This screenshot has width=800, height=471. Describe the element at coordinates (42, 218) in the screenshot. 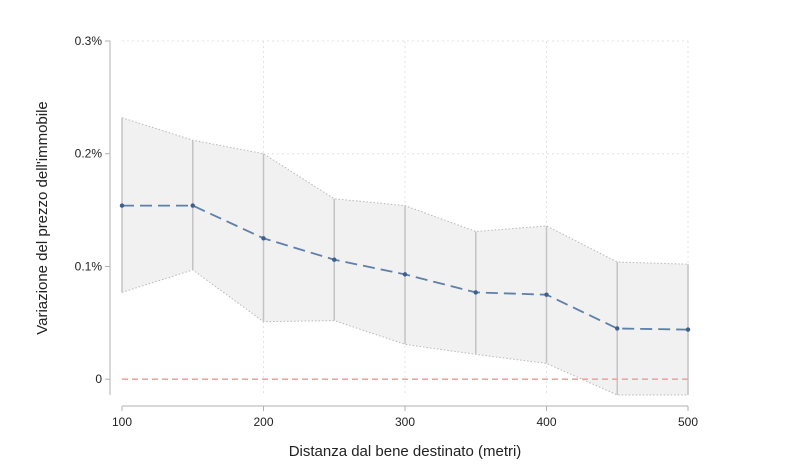

I see `y-axis-title: Variazione del prezzo dell'immobile` at that location.